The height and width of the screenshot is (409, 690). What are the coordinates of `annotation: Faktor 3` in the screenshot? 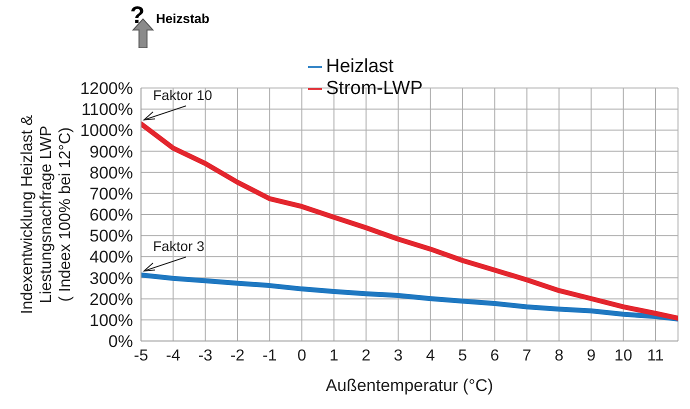 It's located at (179, 246).